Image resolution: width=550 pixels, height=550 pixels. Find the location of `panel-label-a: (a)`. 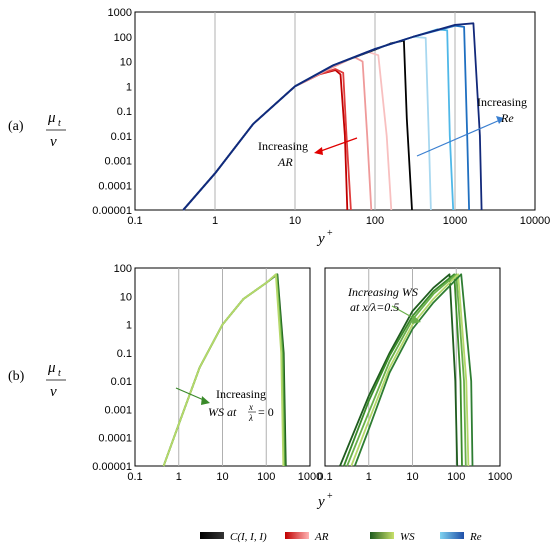

panel-label-a: (a) is located at coordinates (16, 126).